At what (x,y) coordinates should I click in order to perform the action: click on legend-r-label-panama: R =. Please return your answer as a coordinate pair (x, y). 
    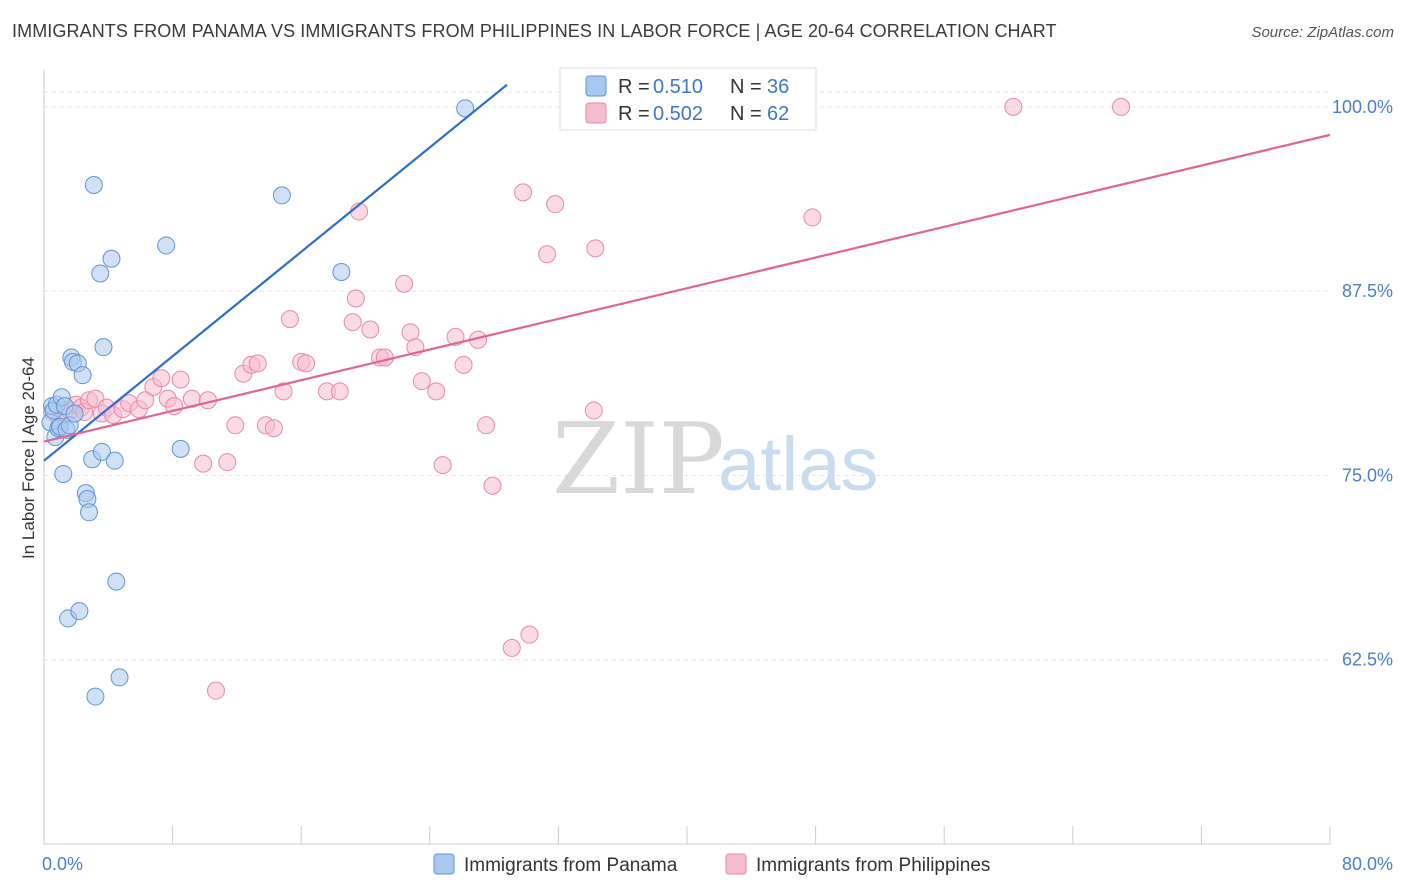
    Looking at the image, I should click on (634, 87).